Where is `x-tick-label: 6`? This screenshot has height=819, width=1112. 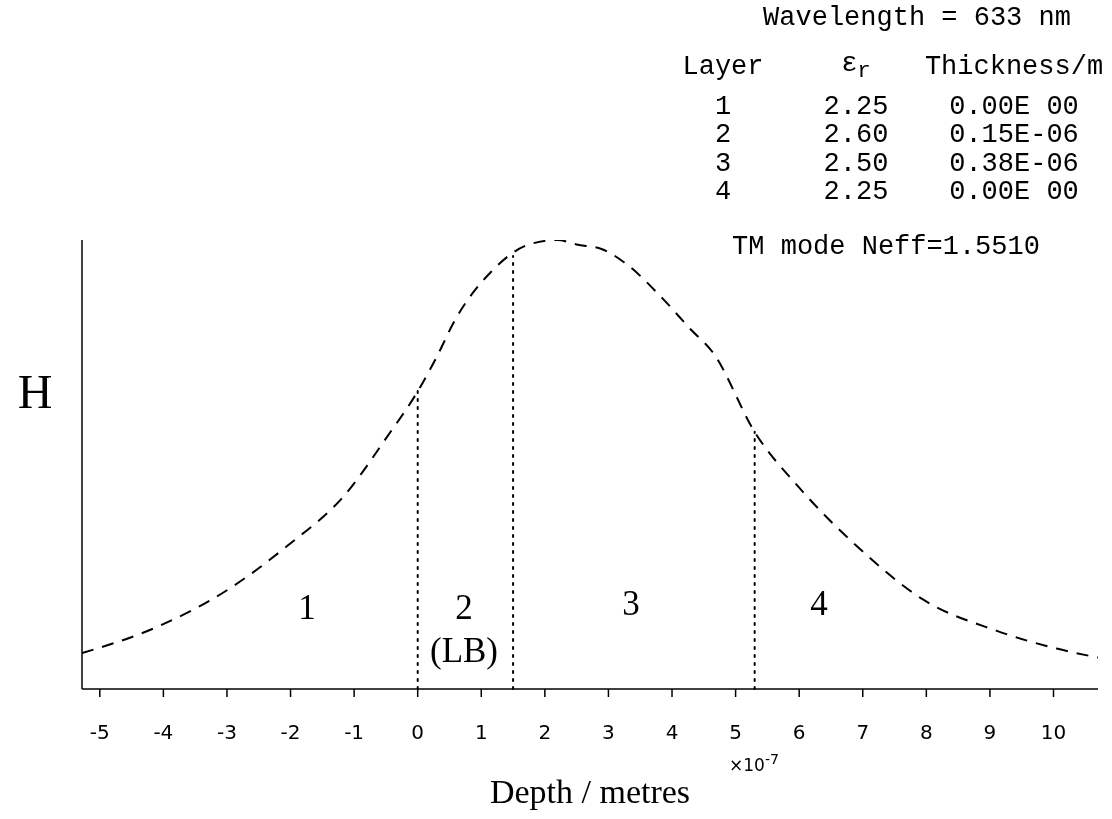 x-tick-label: 6 is located at coordinates (799, 732).